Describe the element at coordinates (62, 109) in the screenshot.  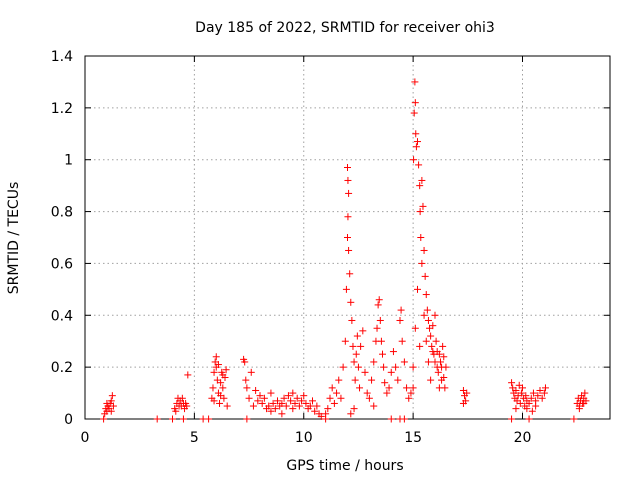
I see `y-tick-label: 1.2` at that location.